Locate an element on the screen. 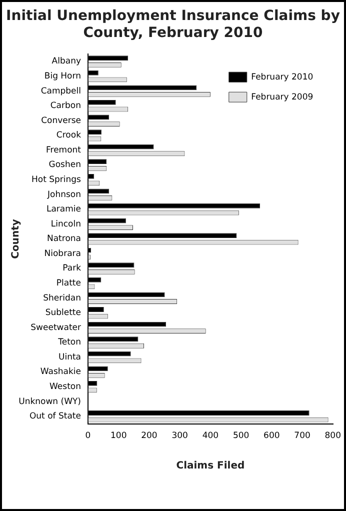 This screenshot has height=511, width=346. y-tick-label: Hot Springs is located at coordinates (57, 180).